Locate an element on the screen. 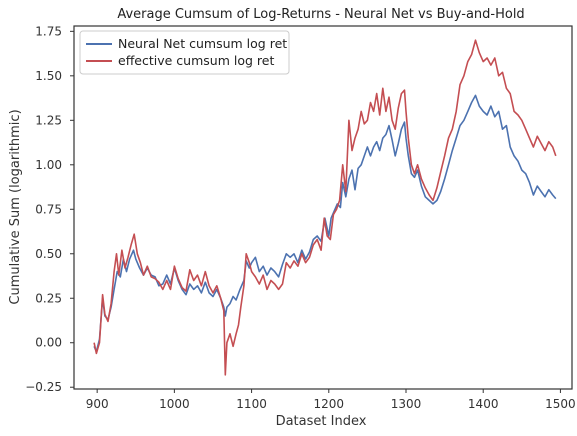 Image resolution: width=577 pixels, height=436 pixels. y-tick-label: 1.00 is located at coordinates (48, 165).